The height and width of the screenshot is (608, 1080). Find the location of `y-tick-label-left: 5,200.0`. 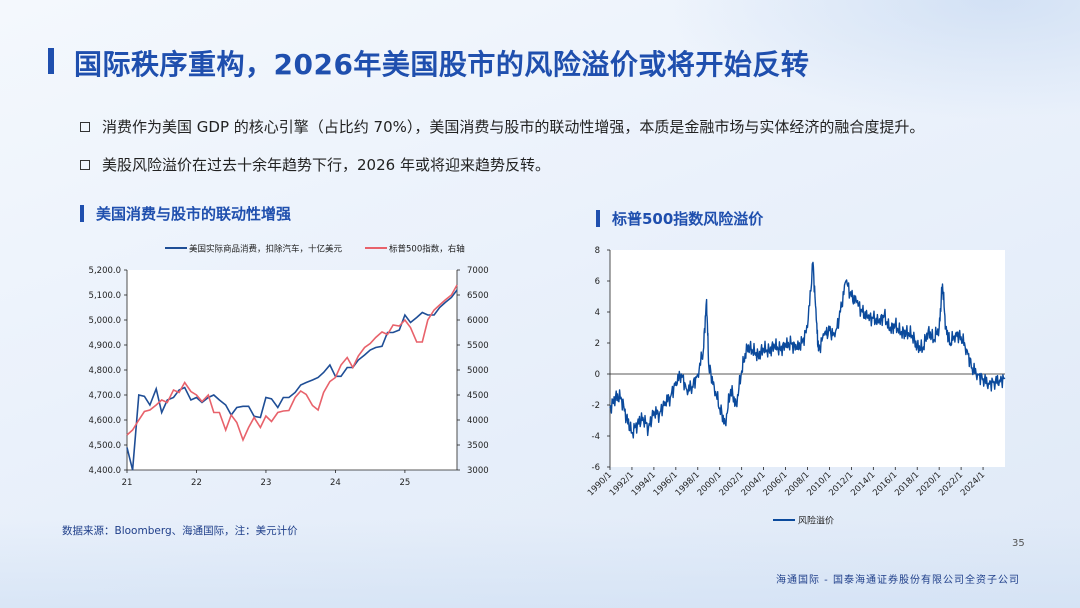

y-tick-label-left: 5,200.0 is located at coordinates (105, 271).